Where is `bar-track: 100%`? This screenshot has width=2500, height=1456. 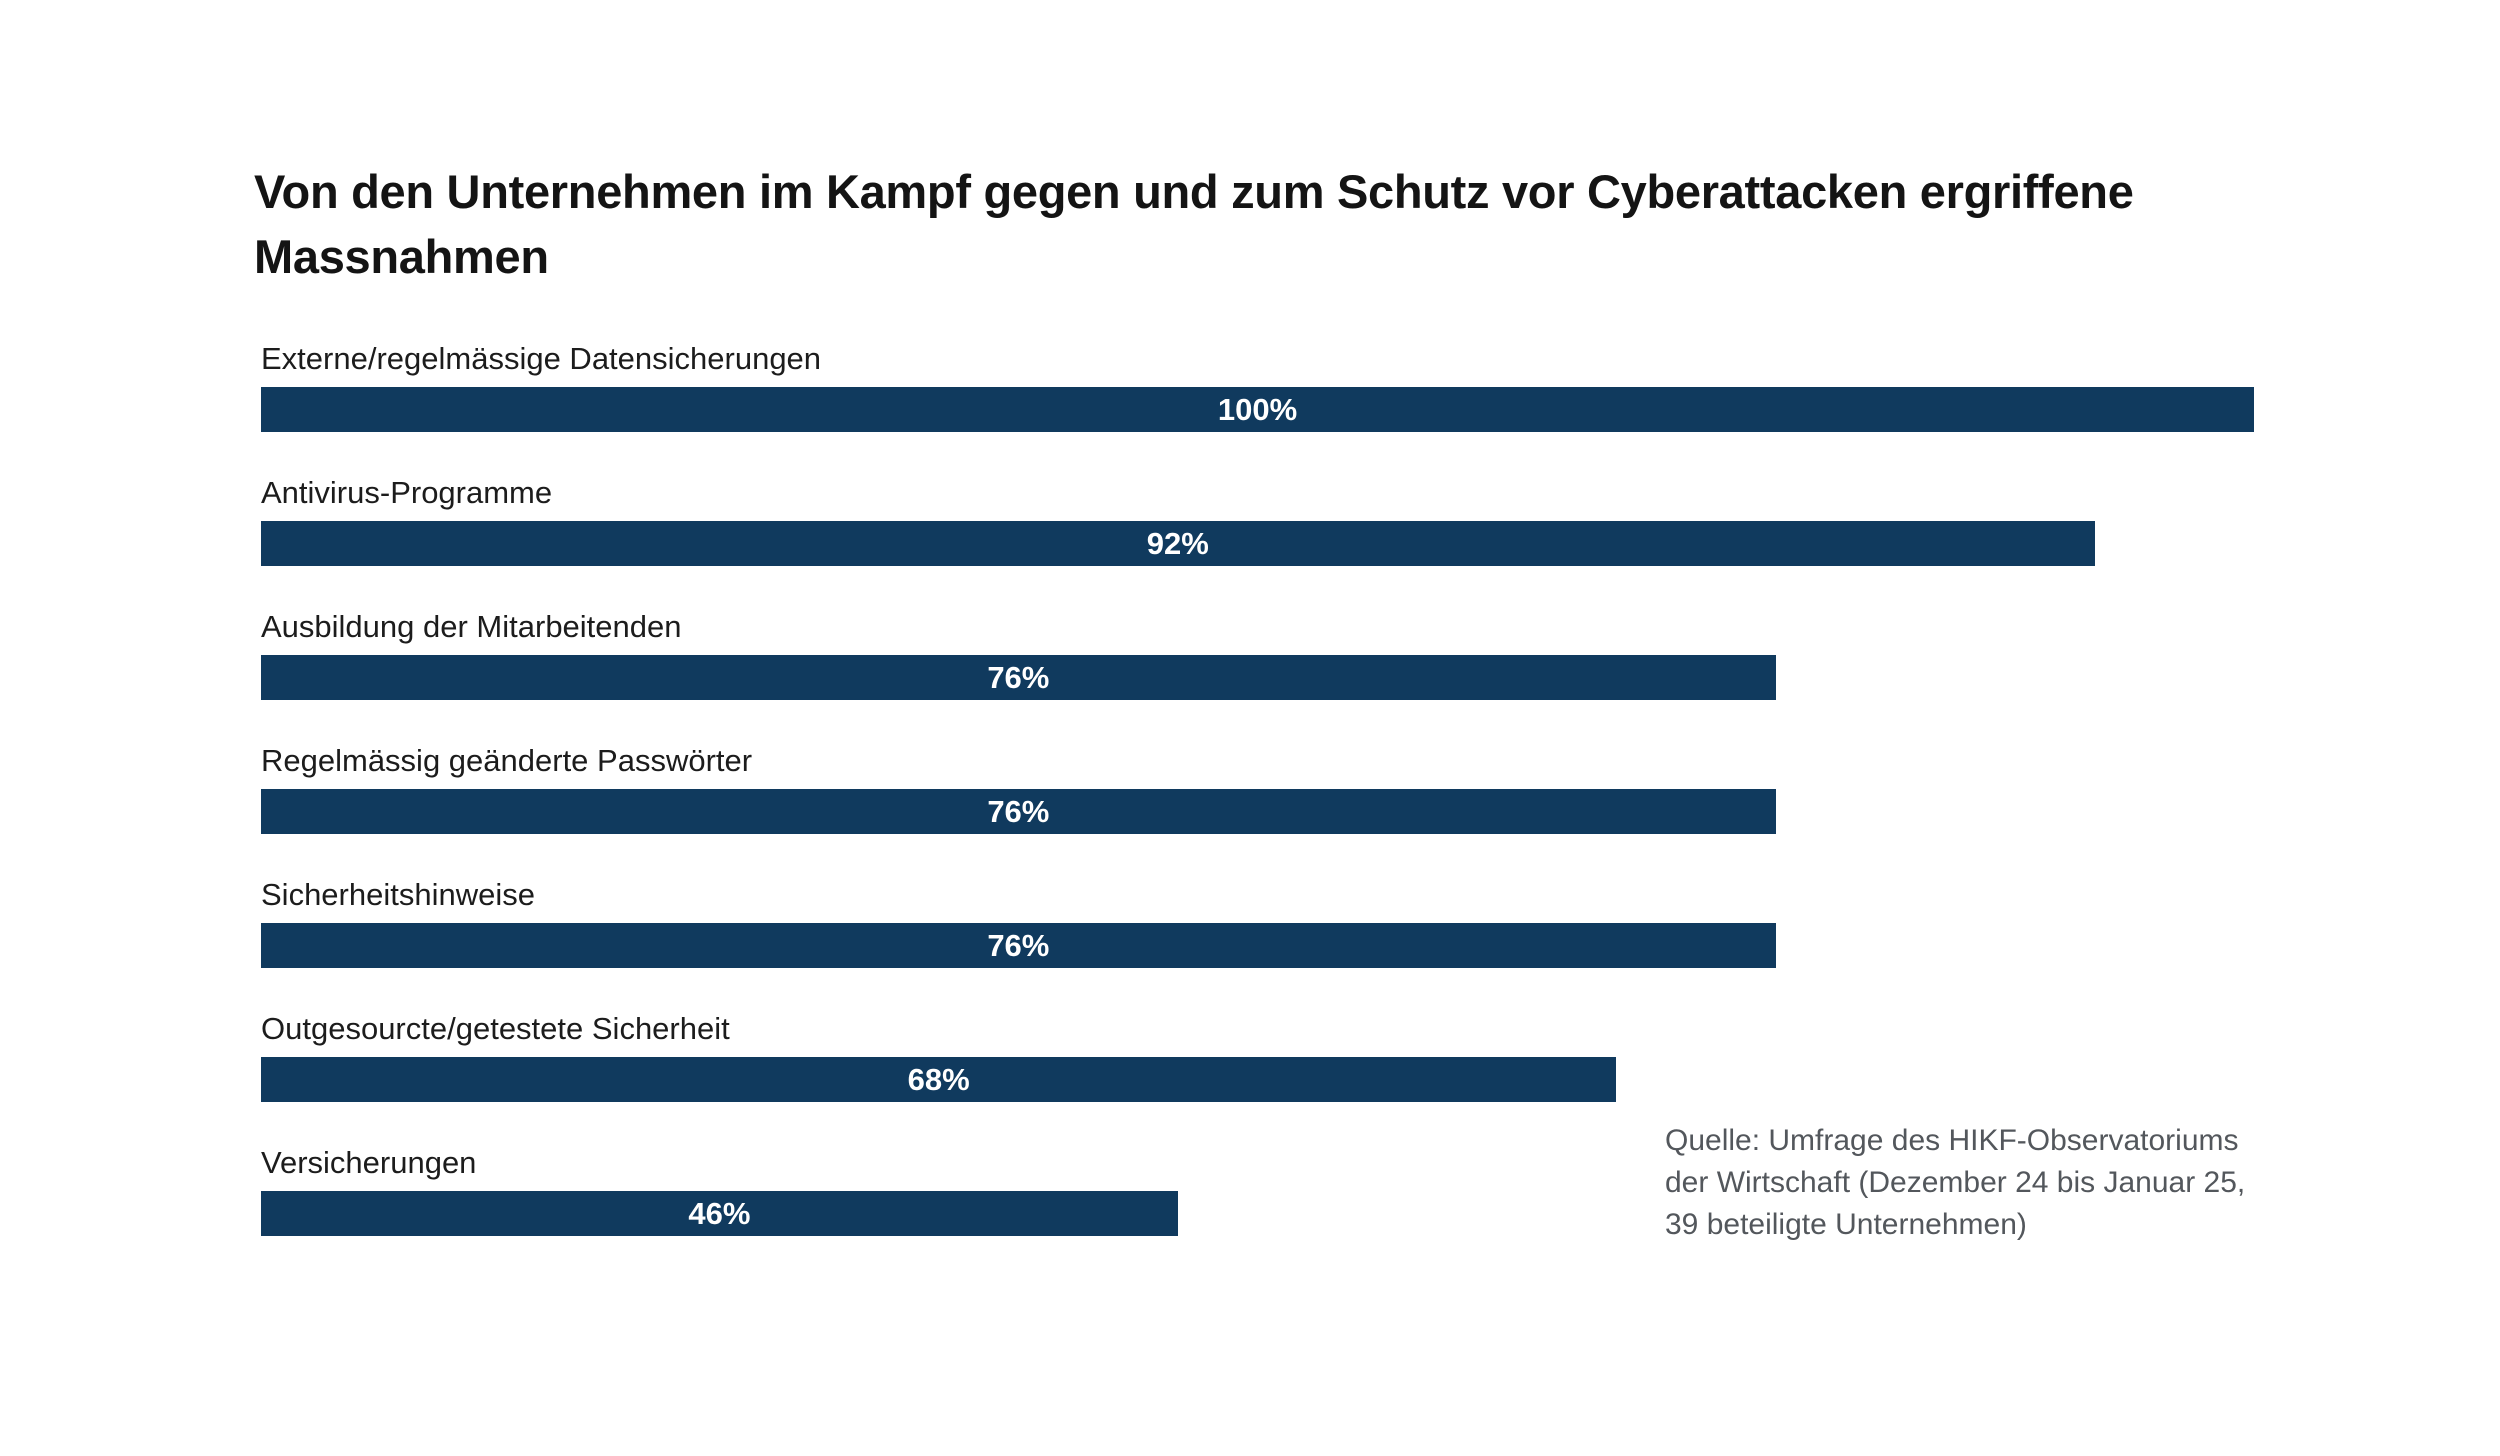 bar-track: 100% is located at coordinates (1257, 409).